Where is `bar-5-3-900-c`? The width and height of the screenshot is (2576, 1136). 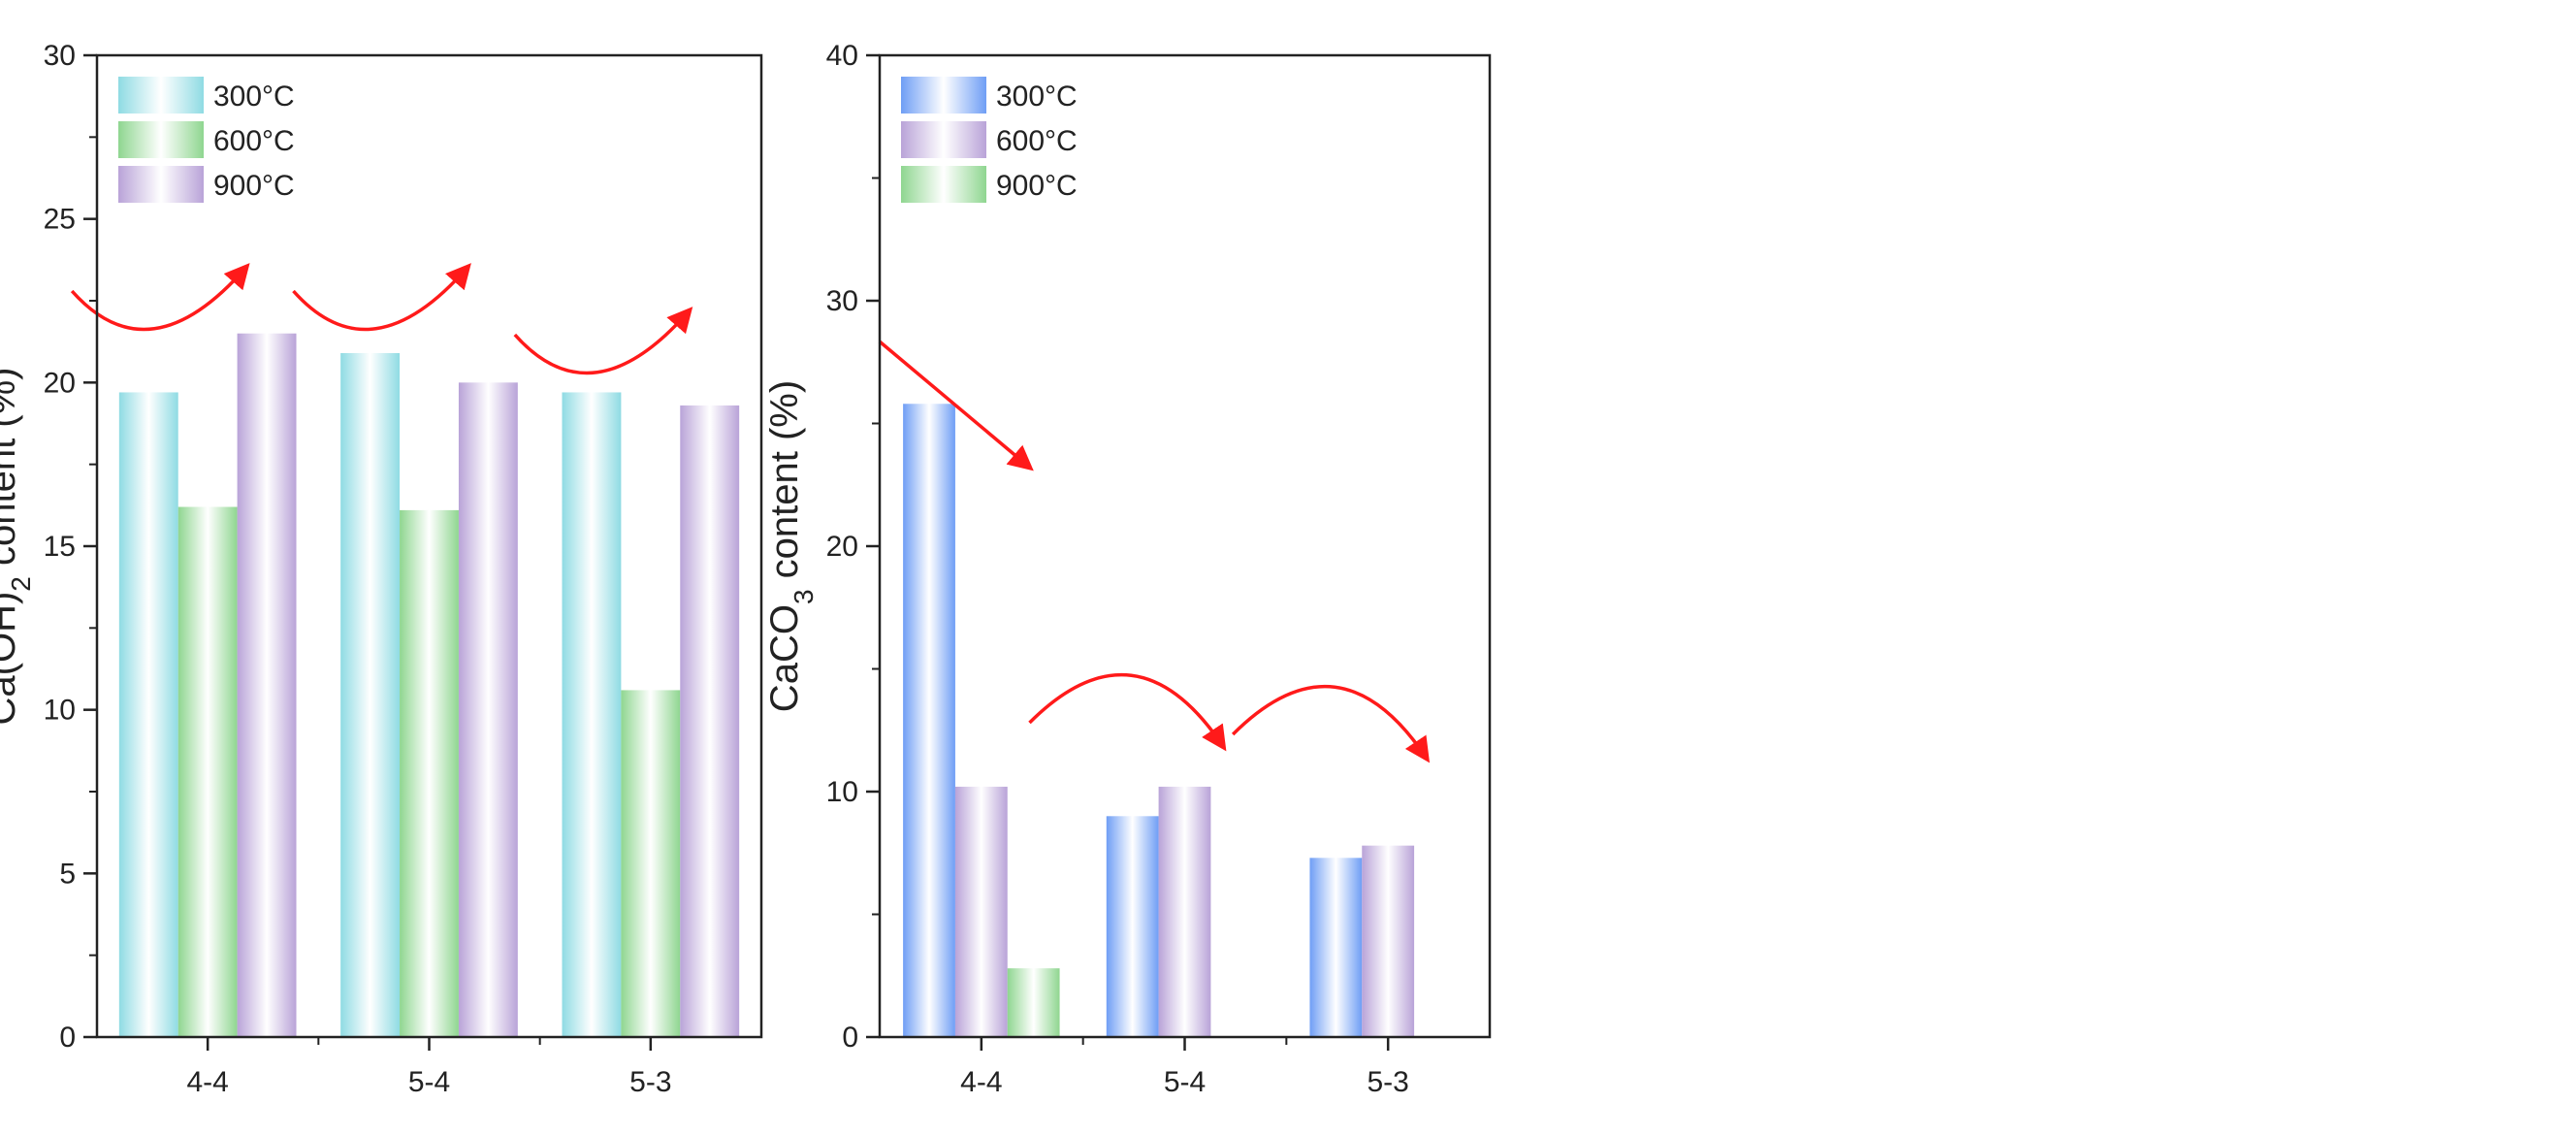
bar-5-3-900-c is located at coordinates (710, 721).